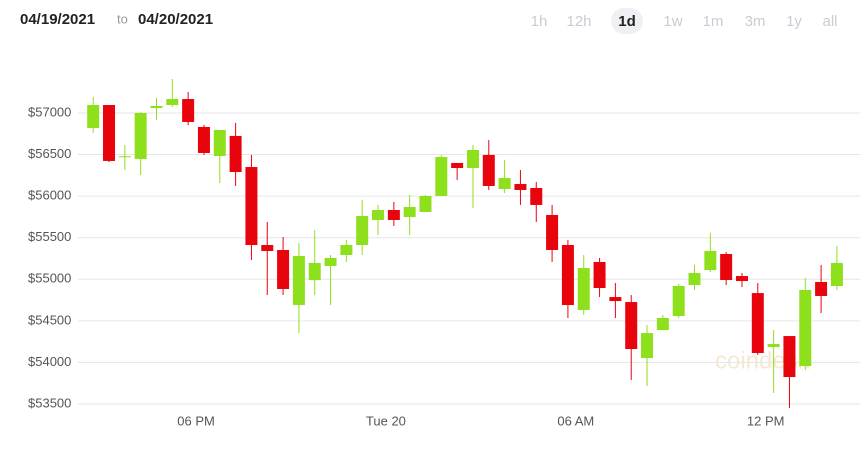  What do you see at coordinates (49, 319) in the screenshot?
I see `y-tick-label: $54500` at bounding box center [49, 319].